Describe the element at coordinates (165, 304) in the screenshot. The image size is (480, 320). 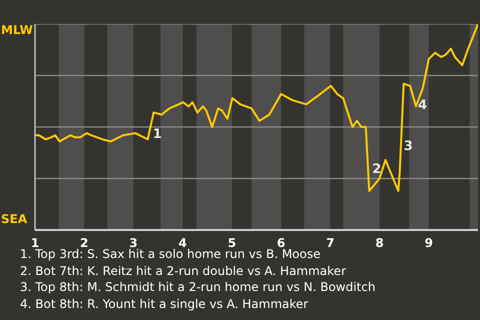
I see `text: 4. Bot 8th: R. Yount hit a single vs A. Hammaker` at that location.